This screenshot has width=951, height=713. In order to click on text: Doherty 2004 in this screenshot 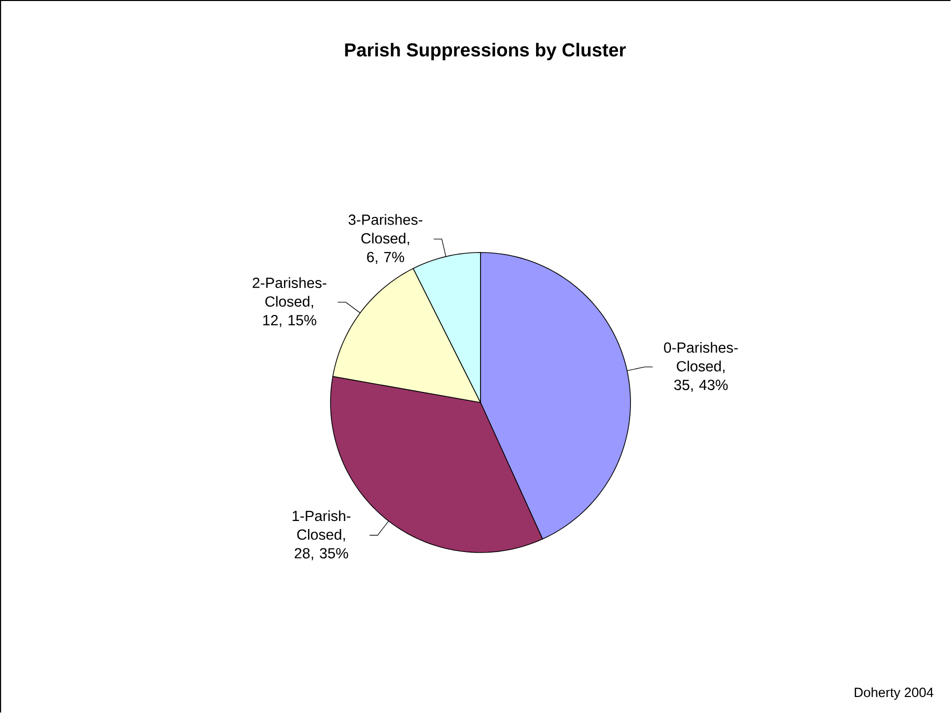, I will do `click(894, 693)`.